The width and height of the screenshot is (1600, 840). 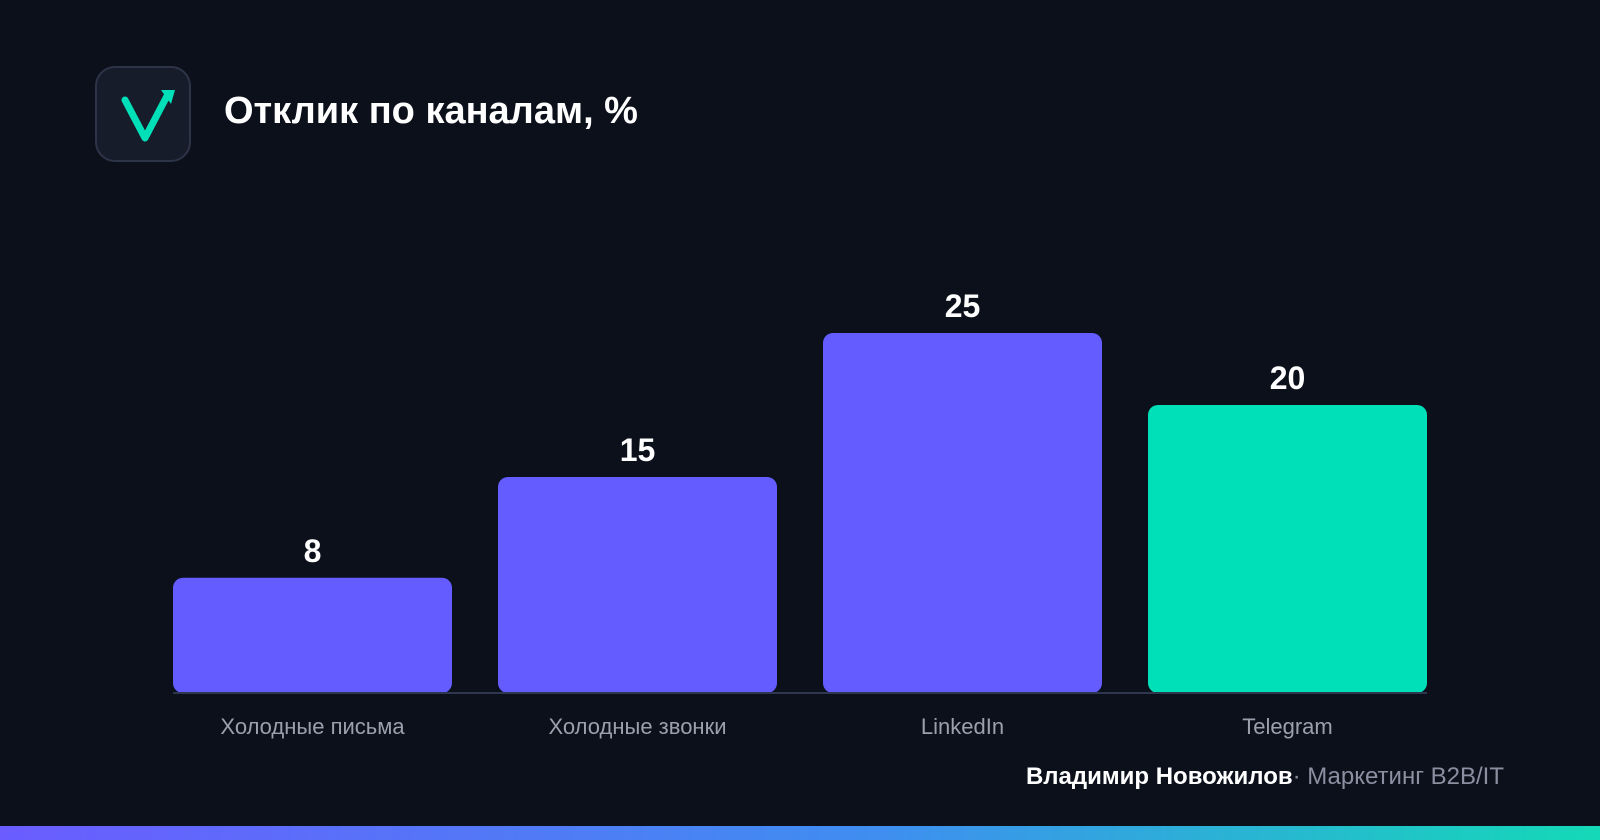 What do you see at coordinates (148, 116) in the screenshot?
I see `checkmark-arrow-icon` at bounding box center [148, 116].